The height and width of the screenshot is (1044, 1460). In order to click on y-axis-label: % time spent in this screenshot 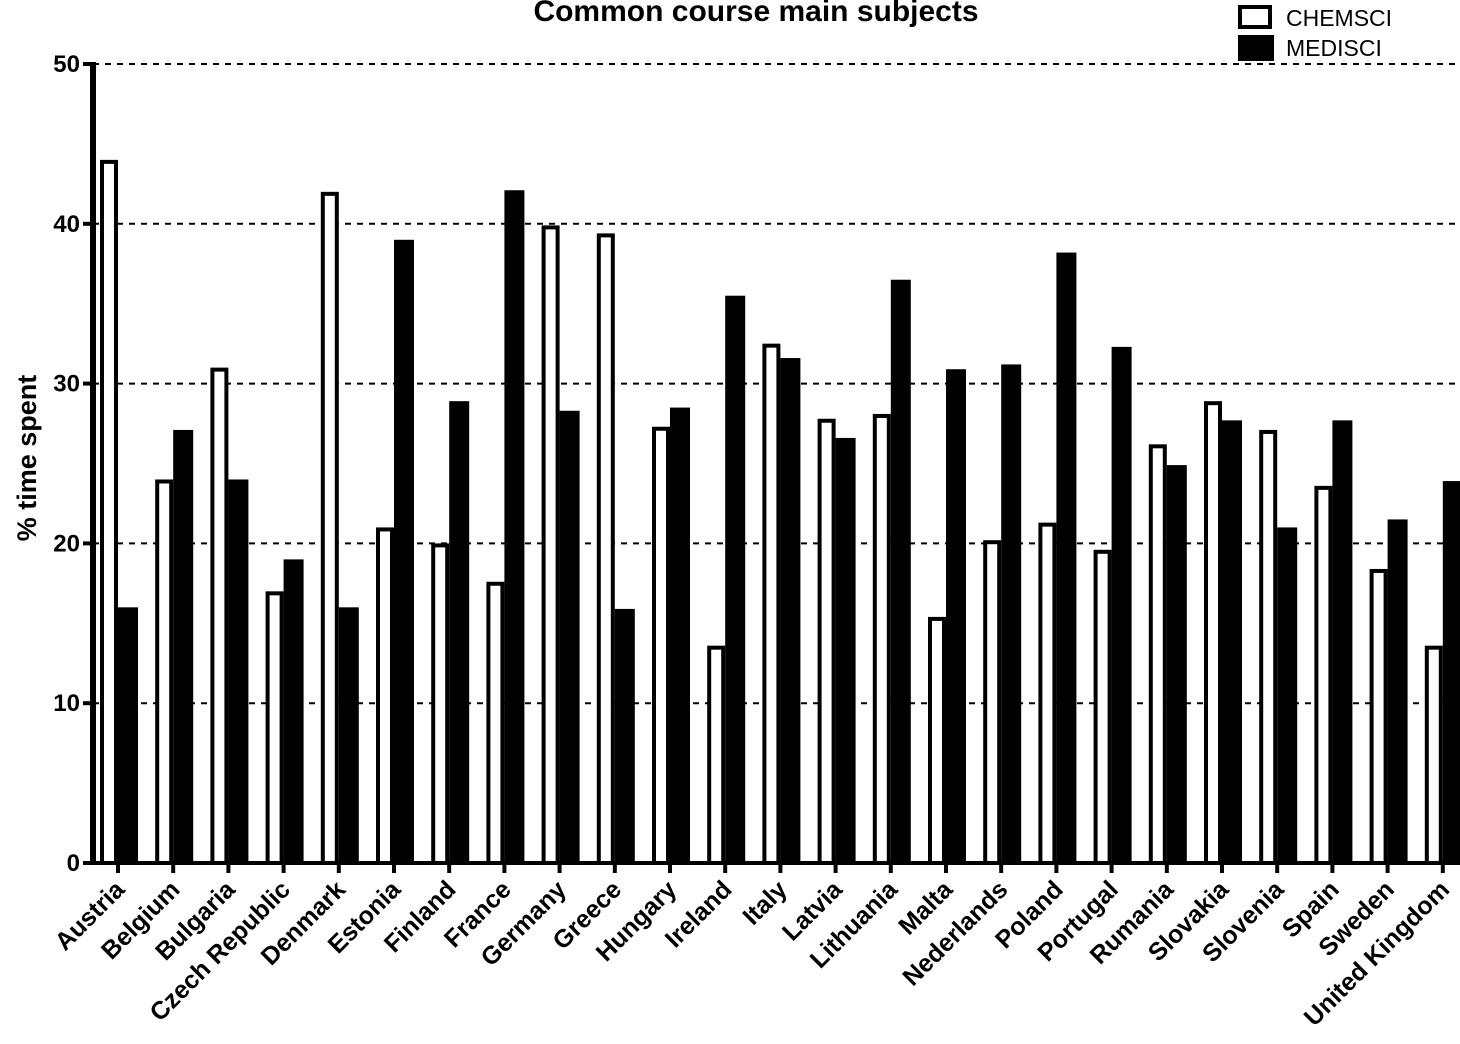, I will do `click(27, 458)`.